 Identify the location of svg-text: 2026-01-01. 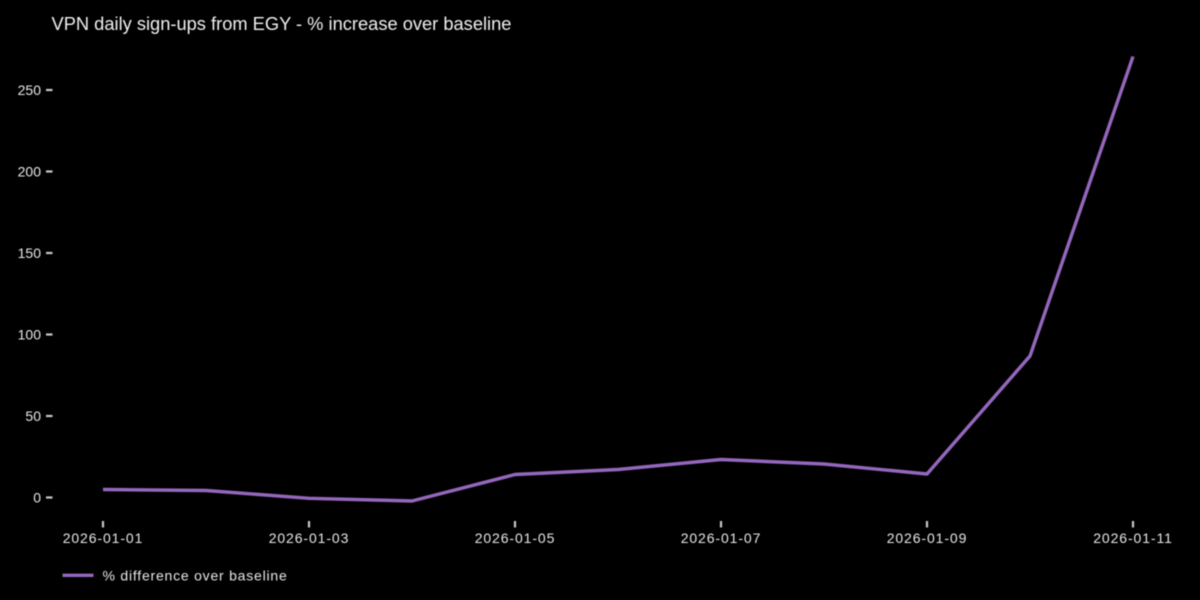
(103, 538).